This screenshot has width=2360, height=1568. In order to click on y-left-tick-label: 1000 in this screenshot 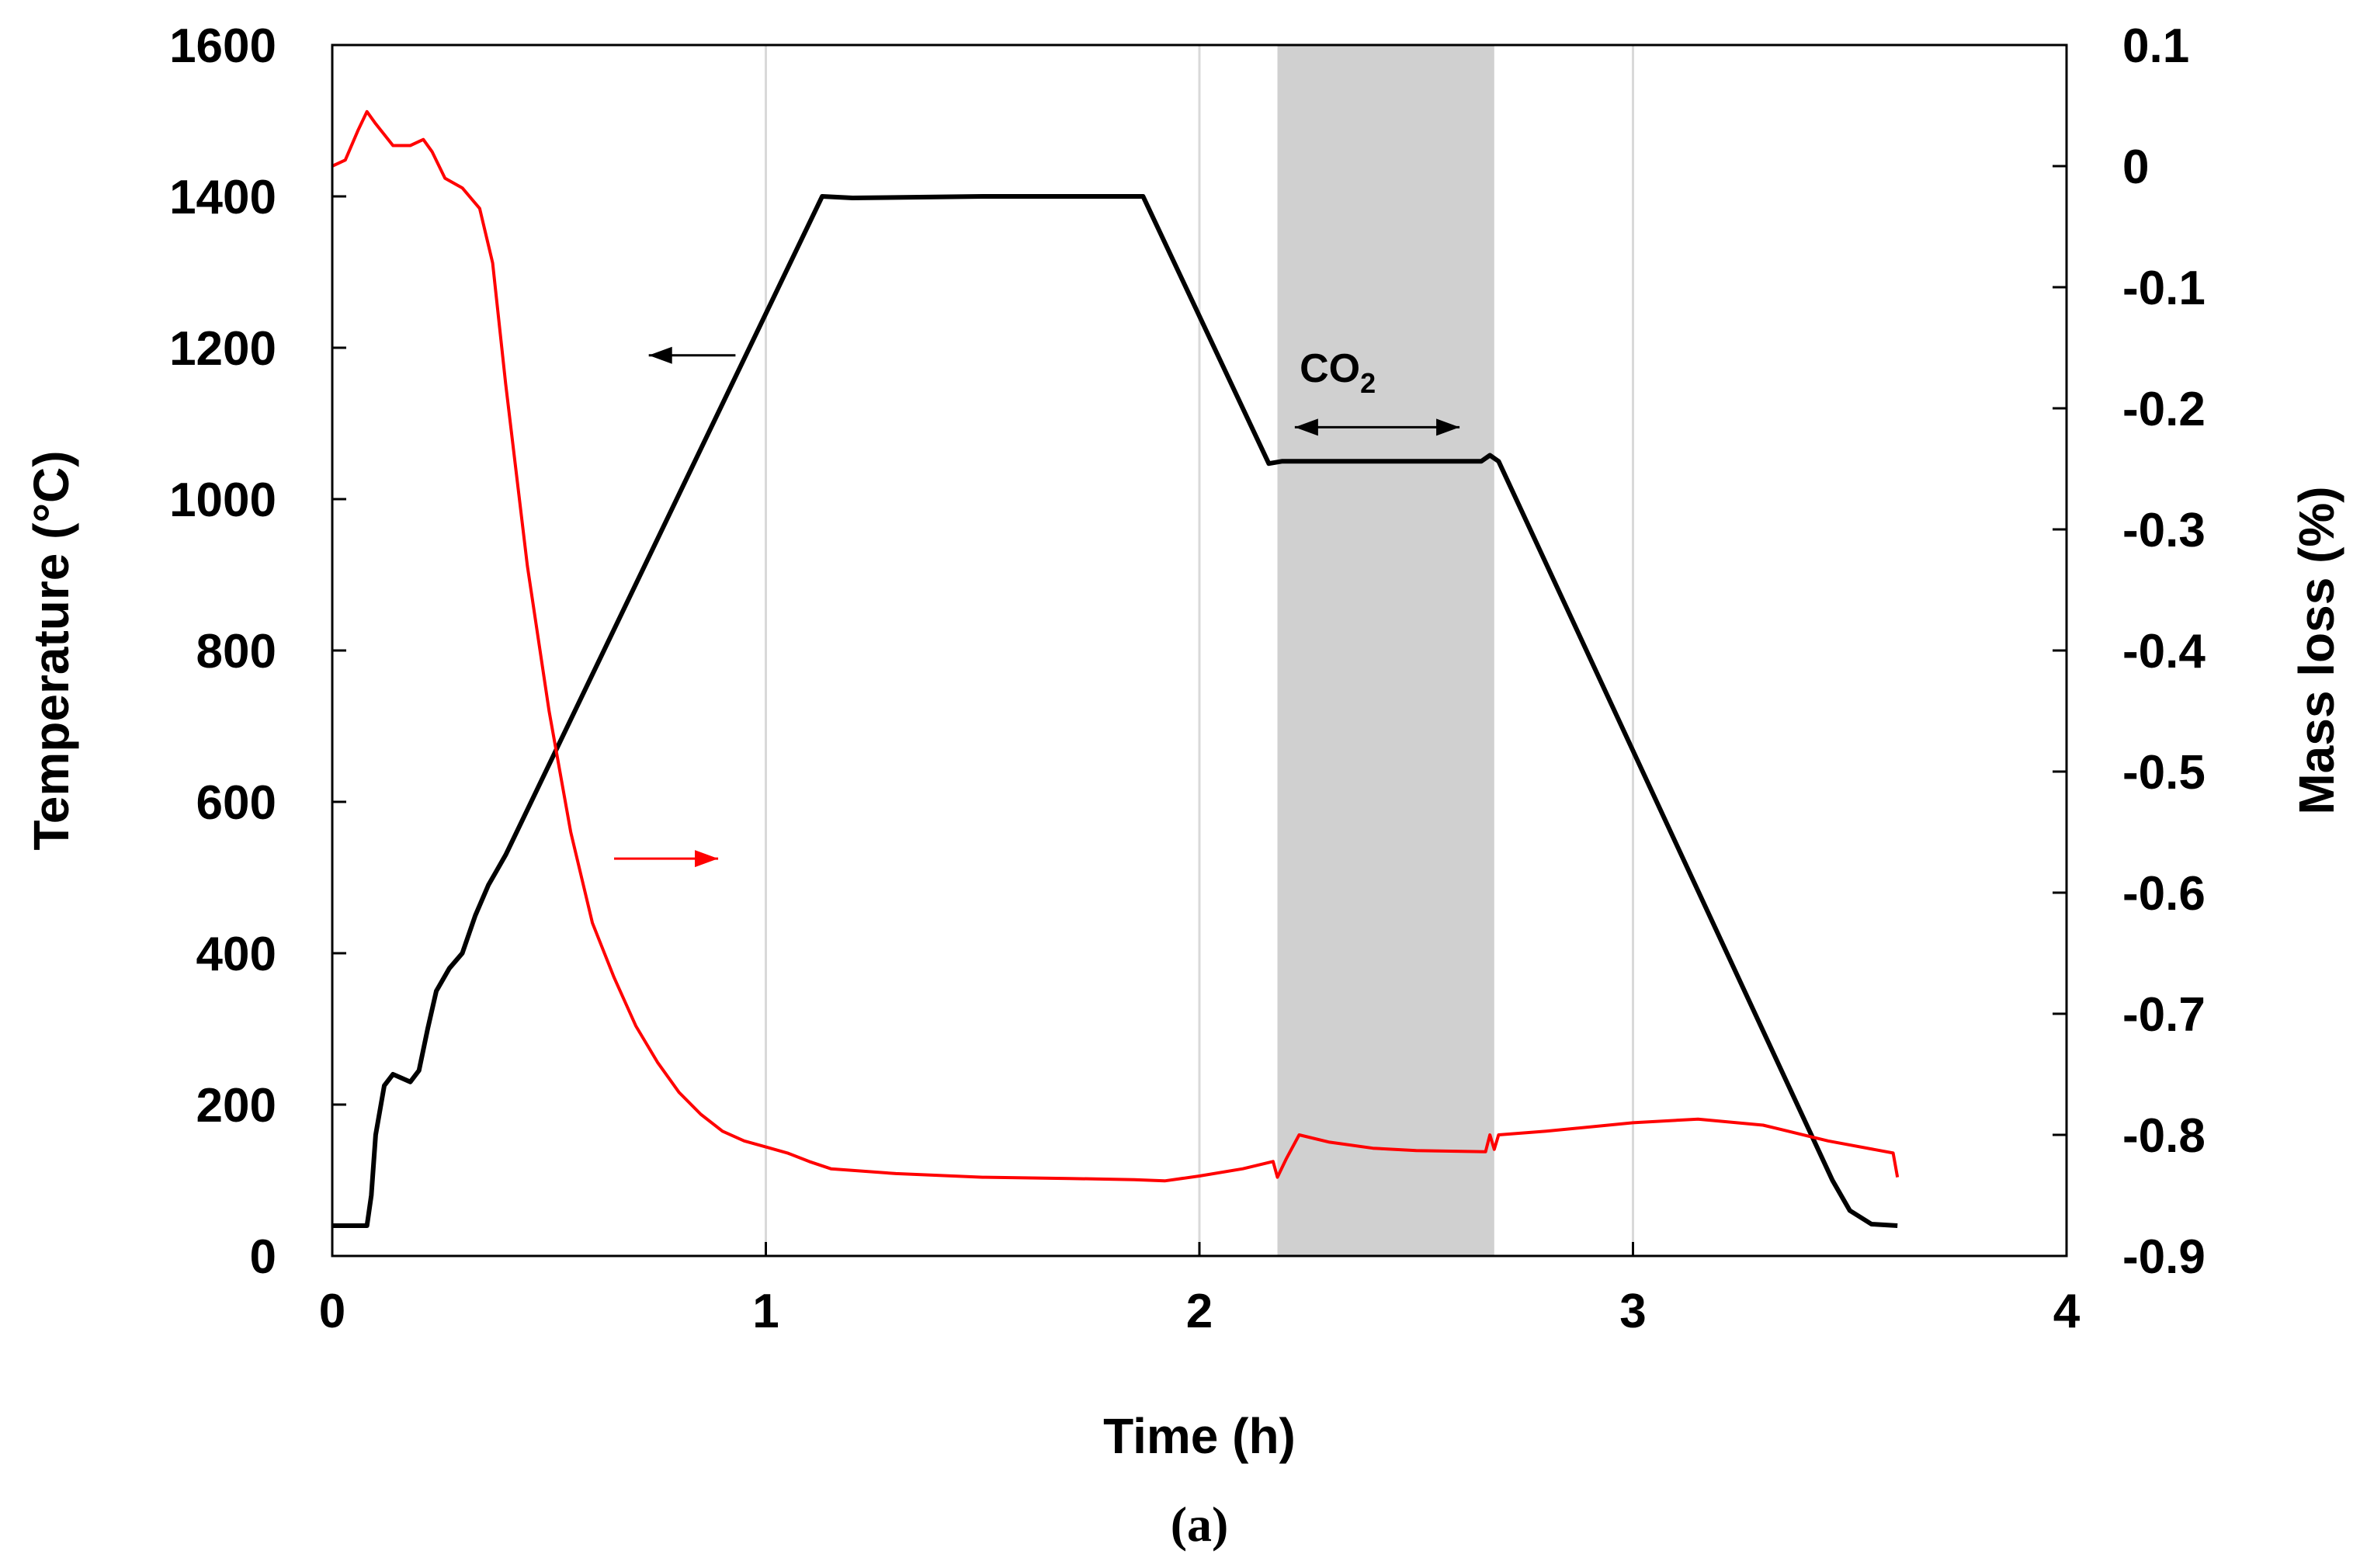, I will do `click(222, 500)`.